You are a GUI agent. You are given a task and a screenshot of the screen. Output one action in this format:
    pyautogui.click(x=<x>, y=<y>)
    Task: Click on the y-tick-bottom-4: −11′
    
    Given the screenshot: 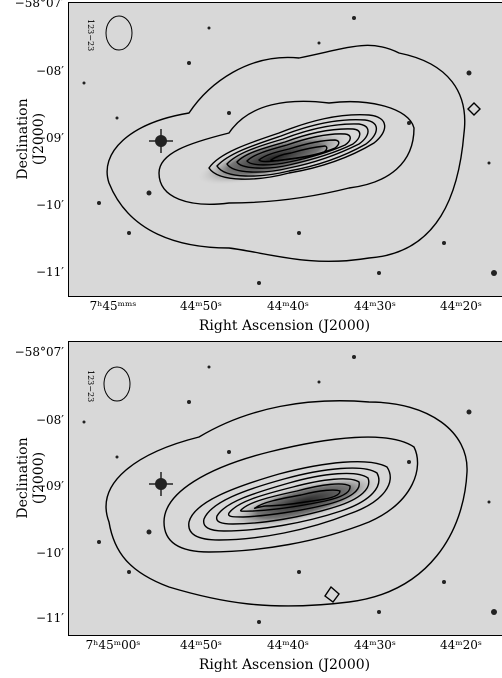 What is the action you would take?
    pyautogui.click(x=49, y=618)
    